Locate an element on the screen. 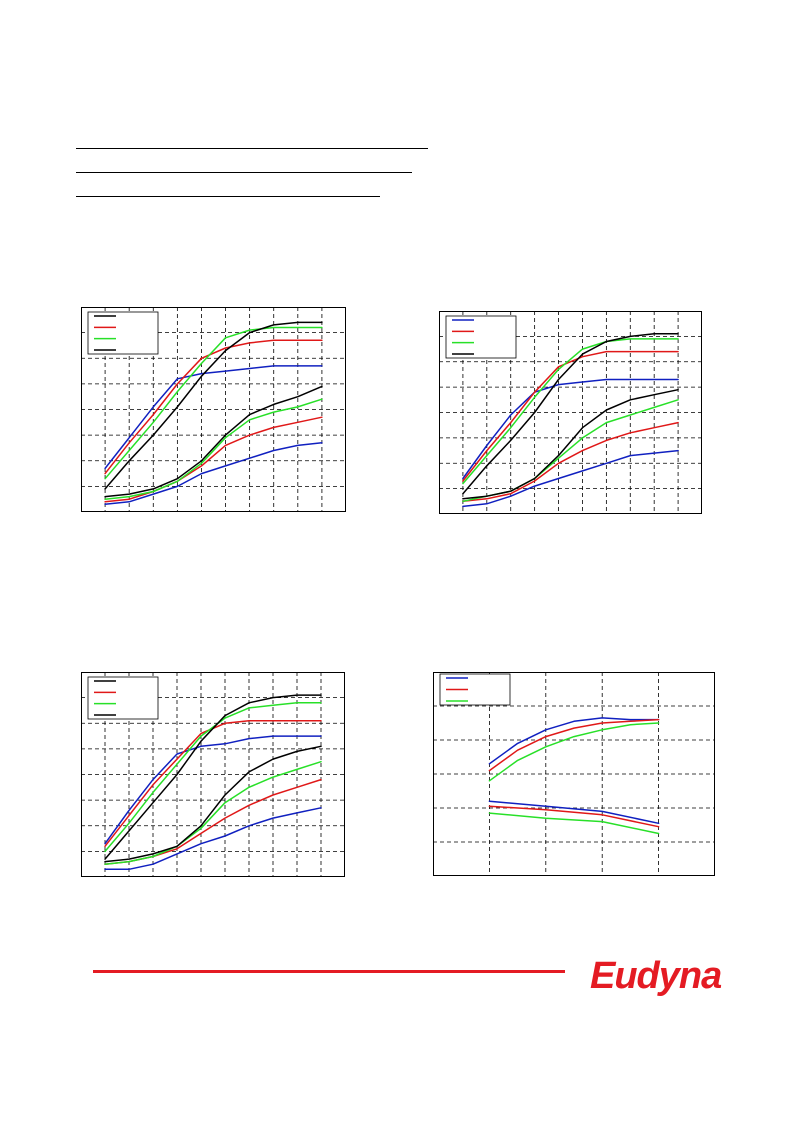 The image size is (793, 1123). chart-top-right is located at coordinates (570, 412).